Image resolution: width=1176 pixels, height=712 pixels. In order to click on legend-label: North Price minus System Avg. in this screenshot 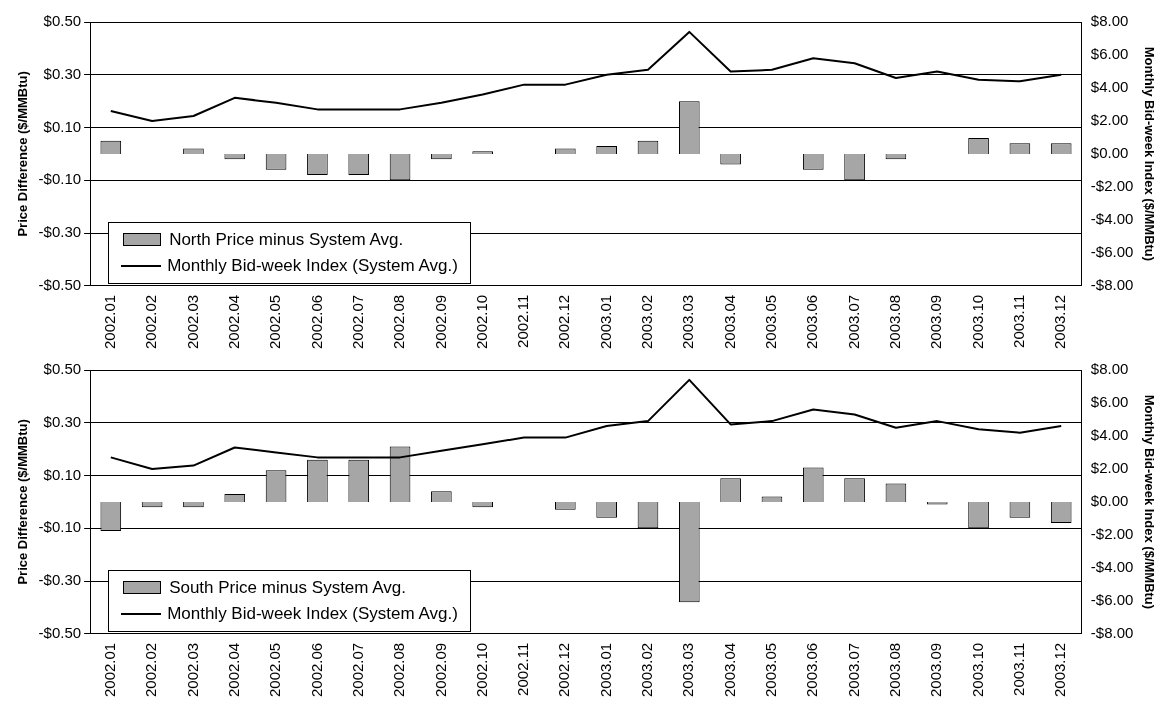, I will do `click(286, 239)`.